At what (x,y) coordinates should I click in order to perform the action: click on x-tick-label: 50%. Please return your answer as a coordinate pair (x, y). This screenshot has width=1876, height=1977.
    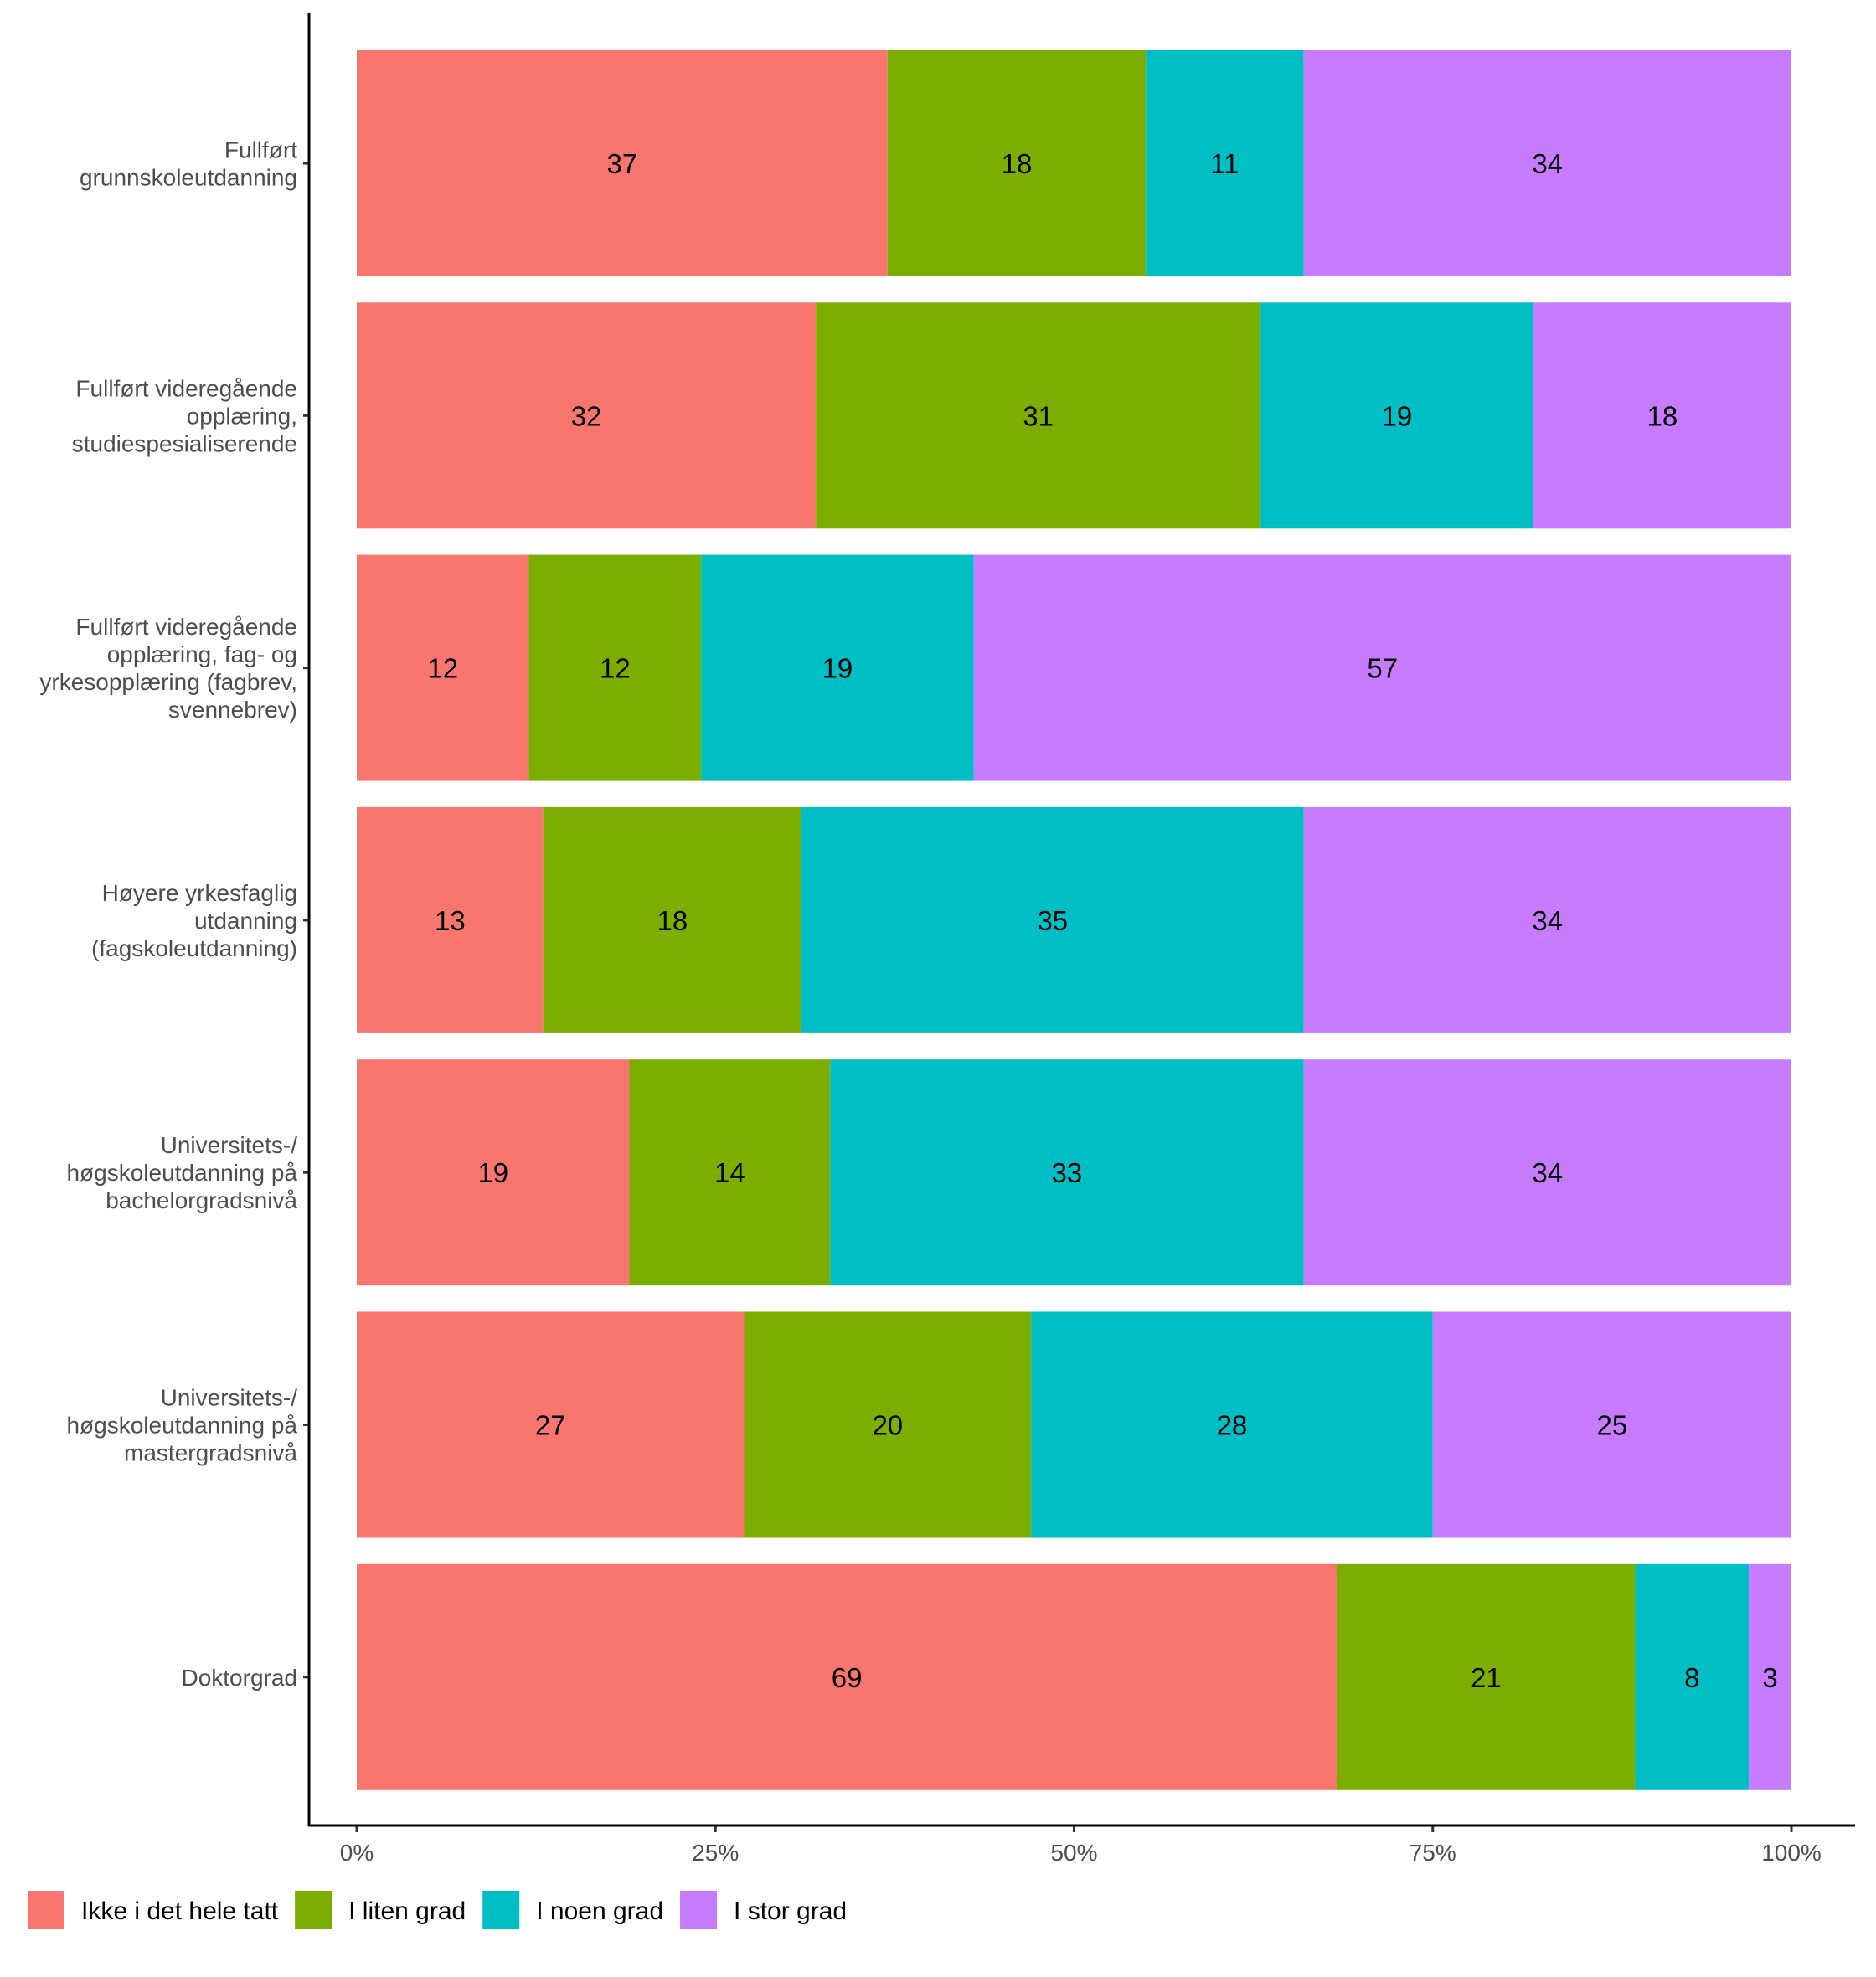
    Looking at the image, I should click on (1073, 1853).